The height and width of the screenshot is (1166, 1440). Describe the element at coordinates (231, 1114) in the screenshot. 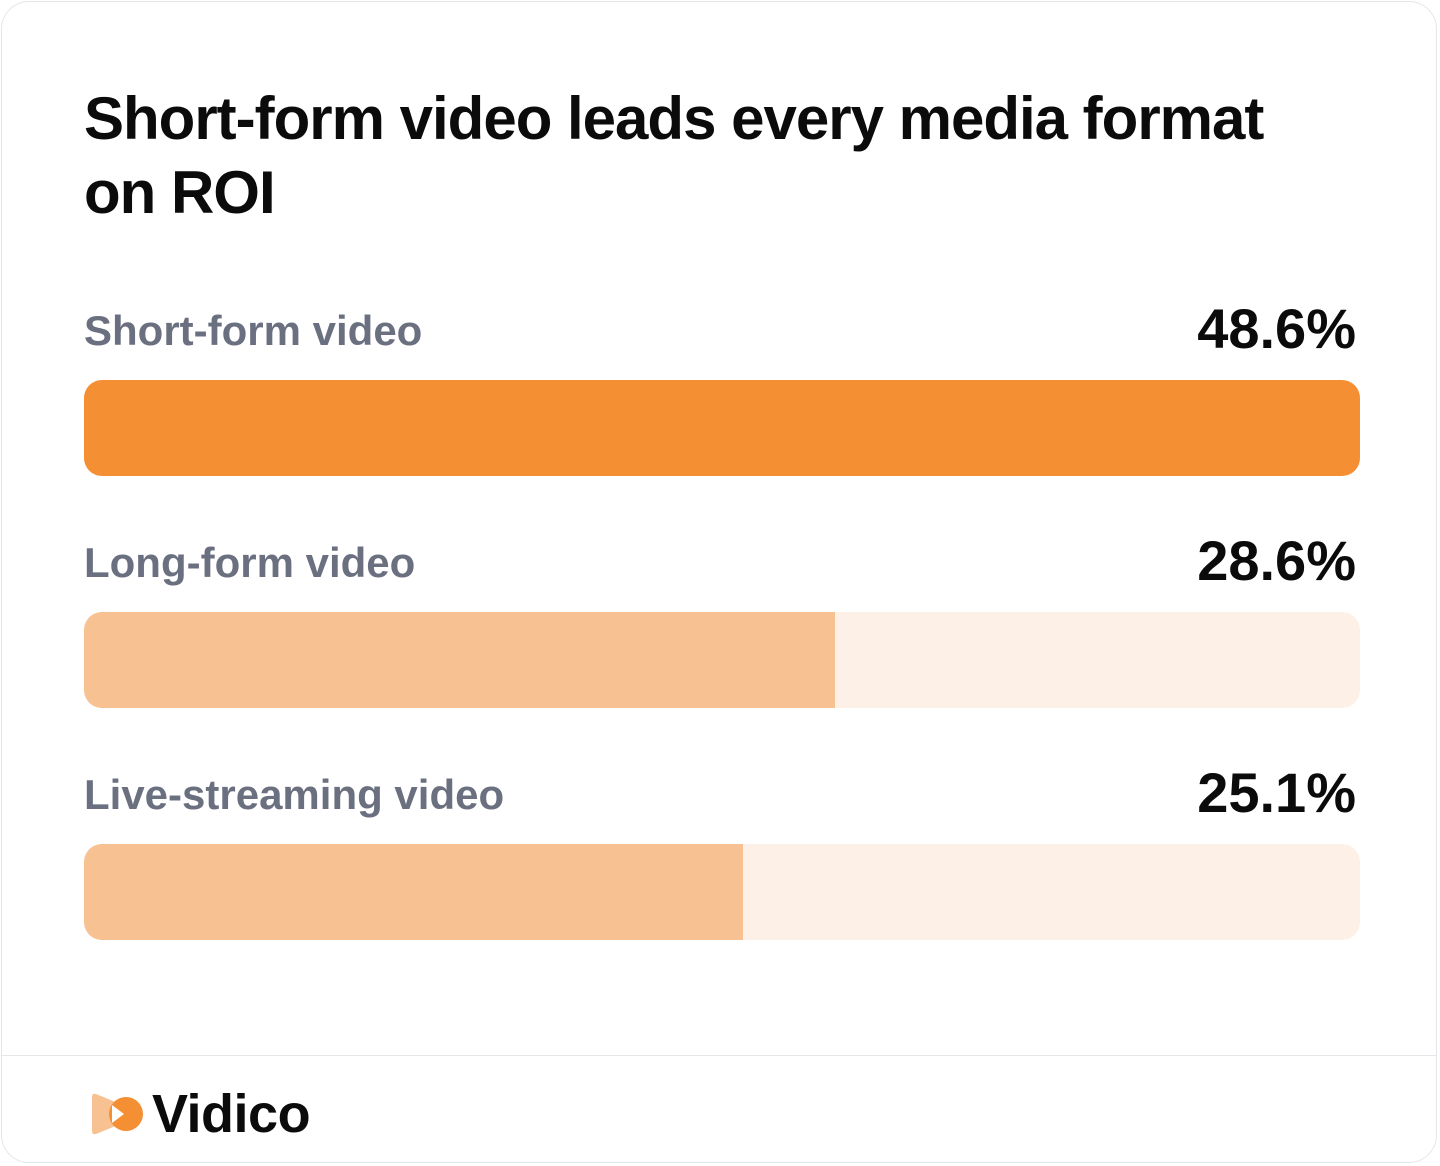

I see `brand-name: Vidico` at that location.